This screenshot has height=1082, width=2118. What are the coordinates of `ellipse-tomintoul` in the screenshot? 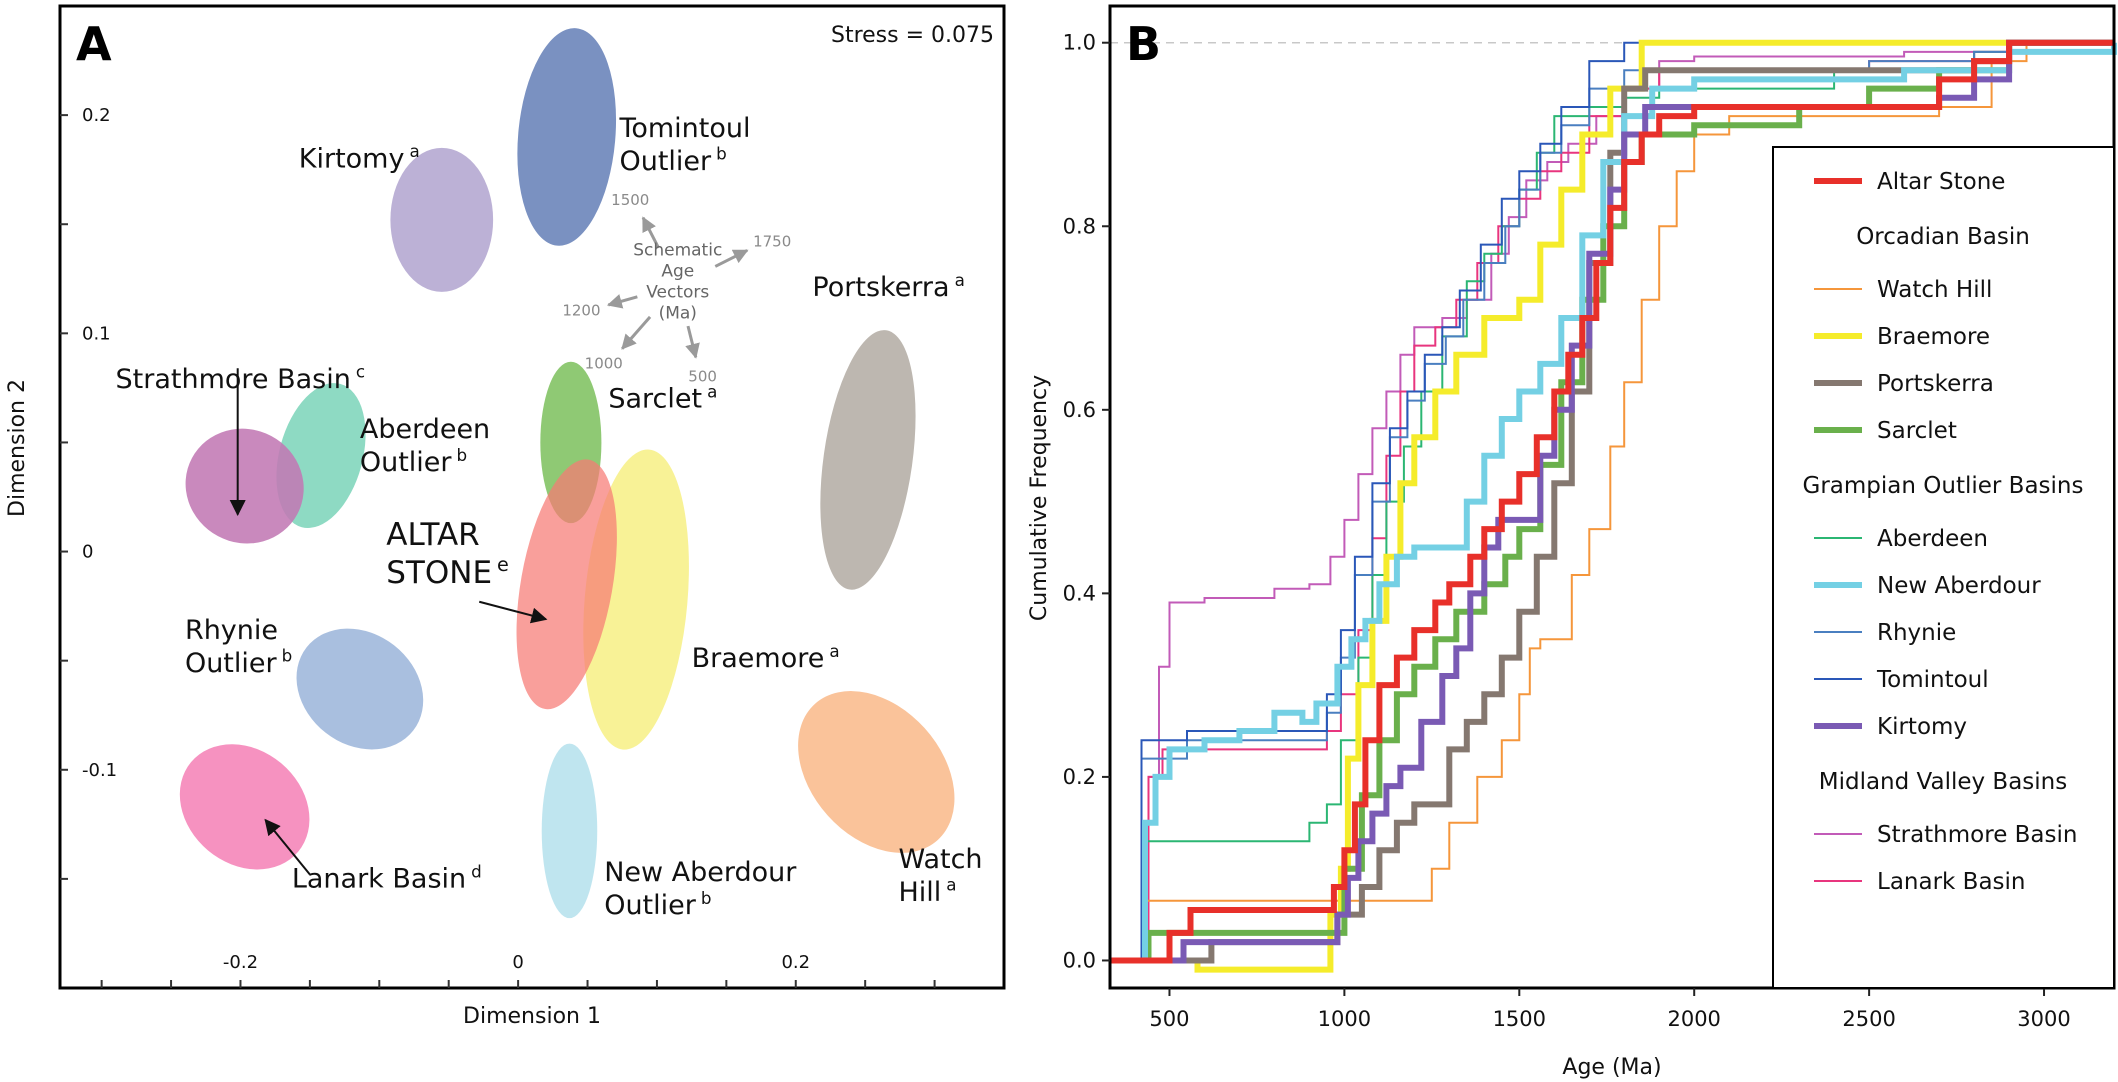 It's located at (567, 137).